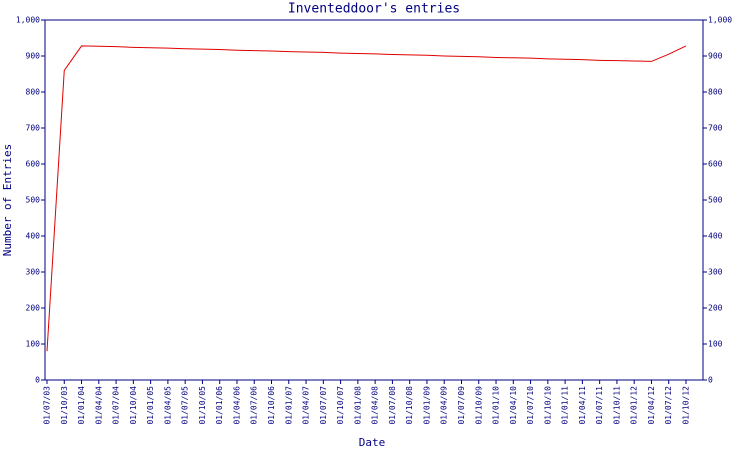 This screenshot has height=450, width=750. What do you see at coordinates (409, 405) in the screenshot?
I see `x-tick-label: 01/10/08` at bounding box center [409, 405].